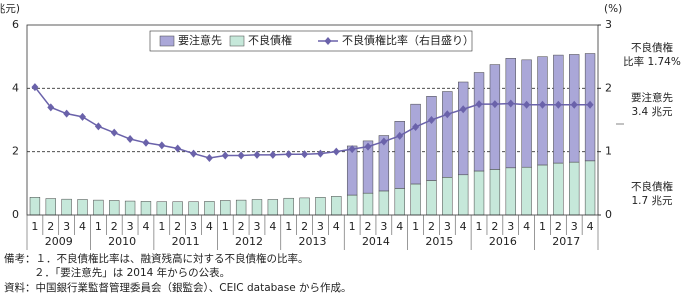 This screenshot has width=685, height=302. What do you see at coordinates (270, 40) in the screenshot?
I see `legend-label: 不良債権` at bounding box center [270, 40].